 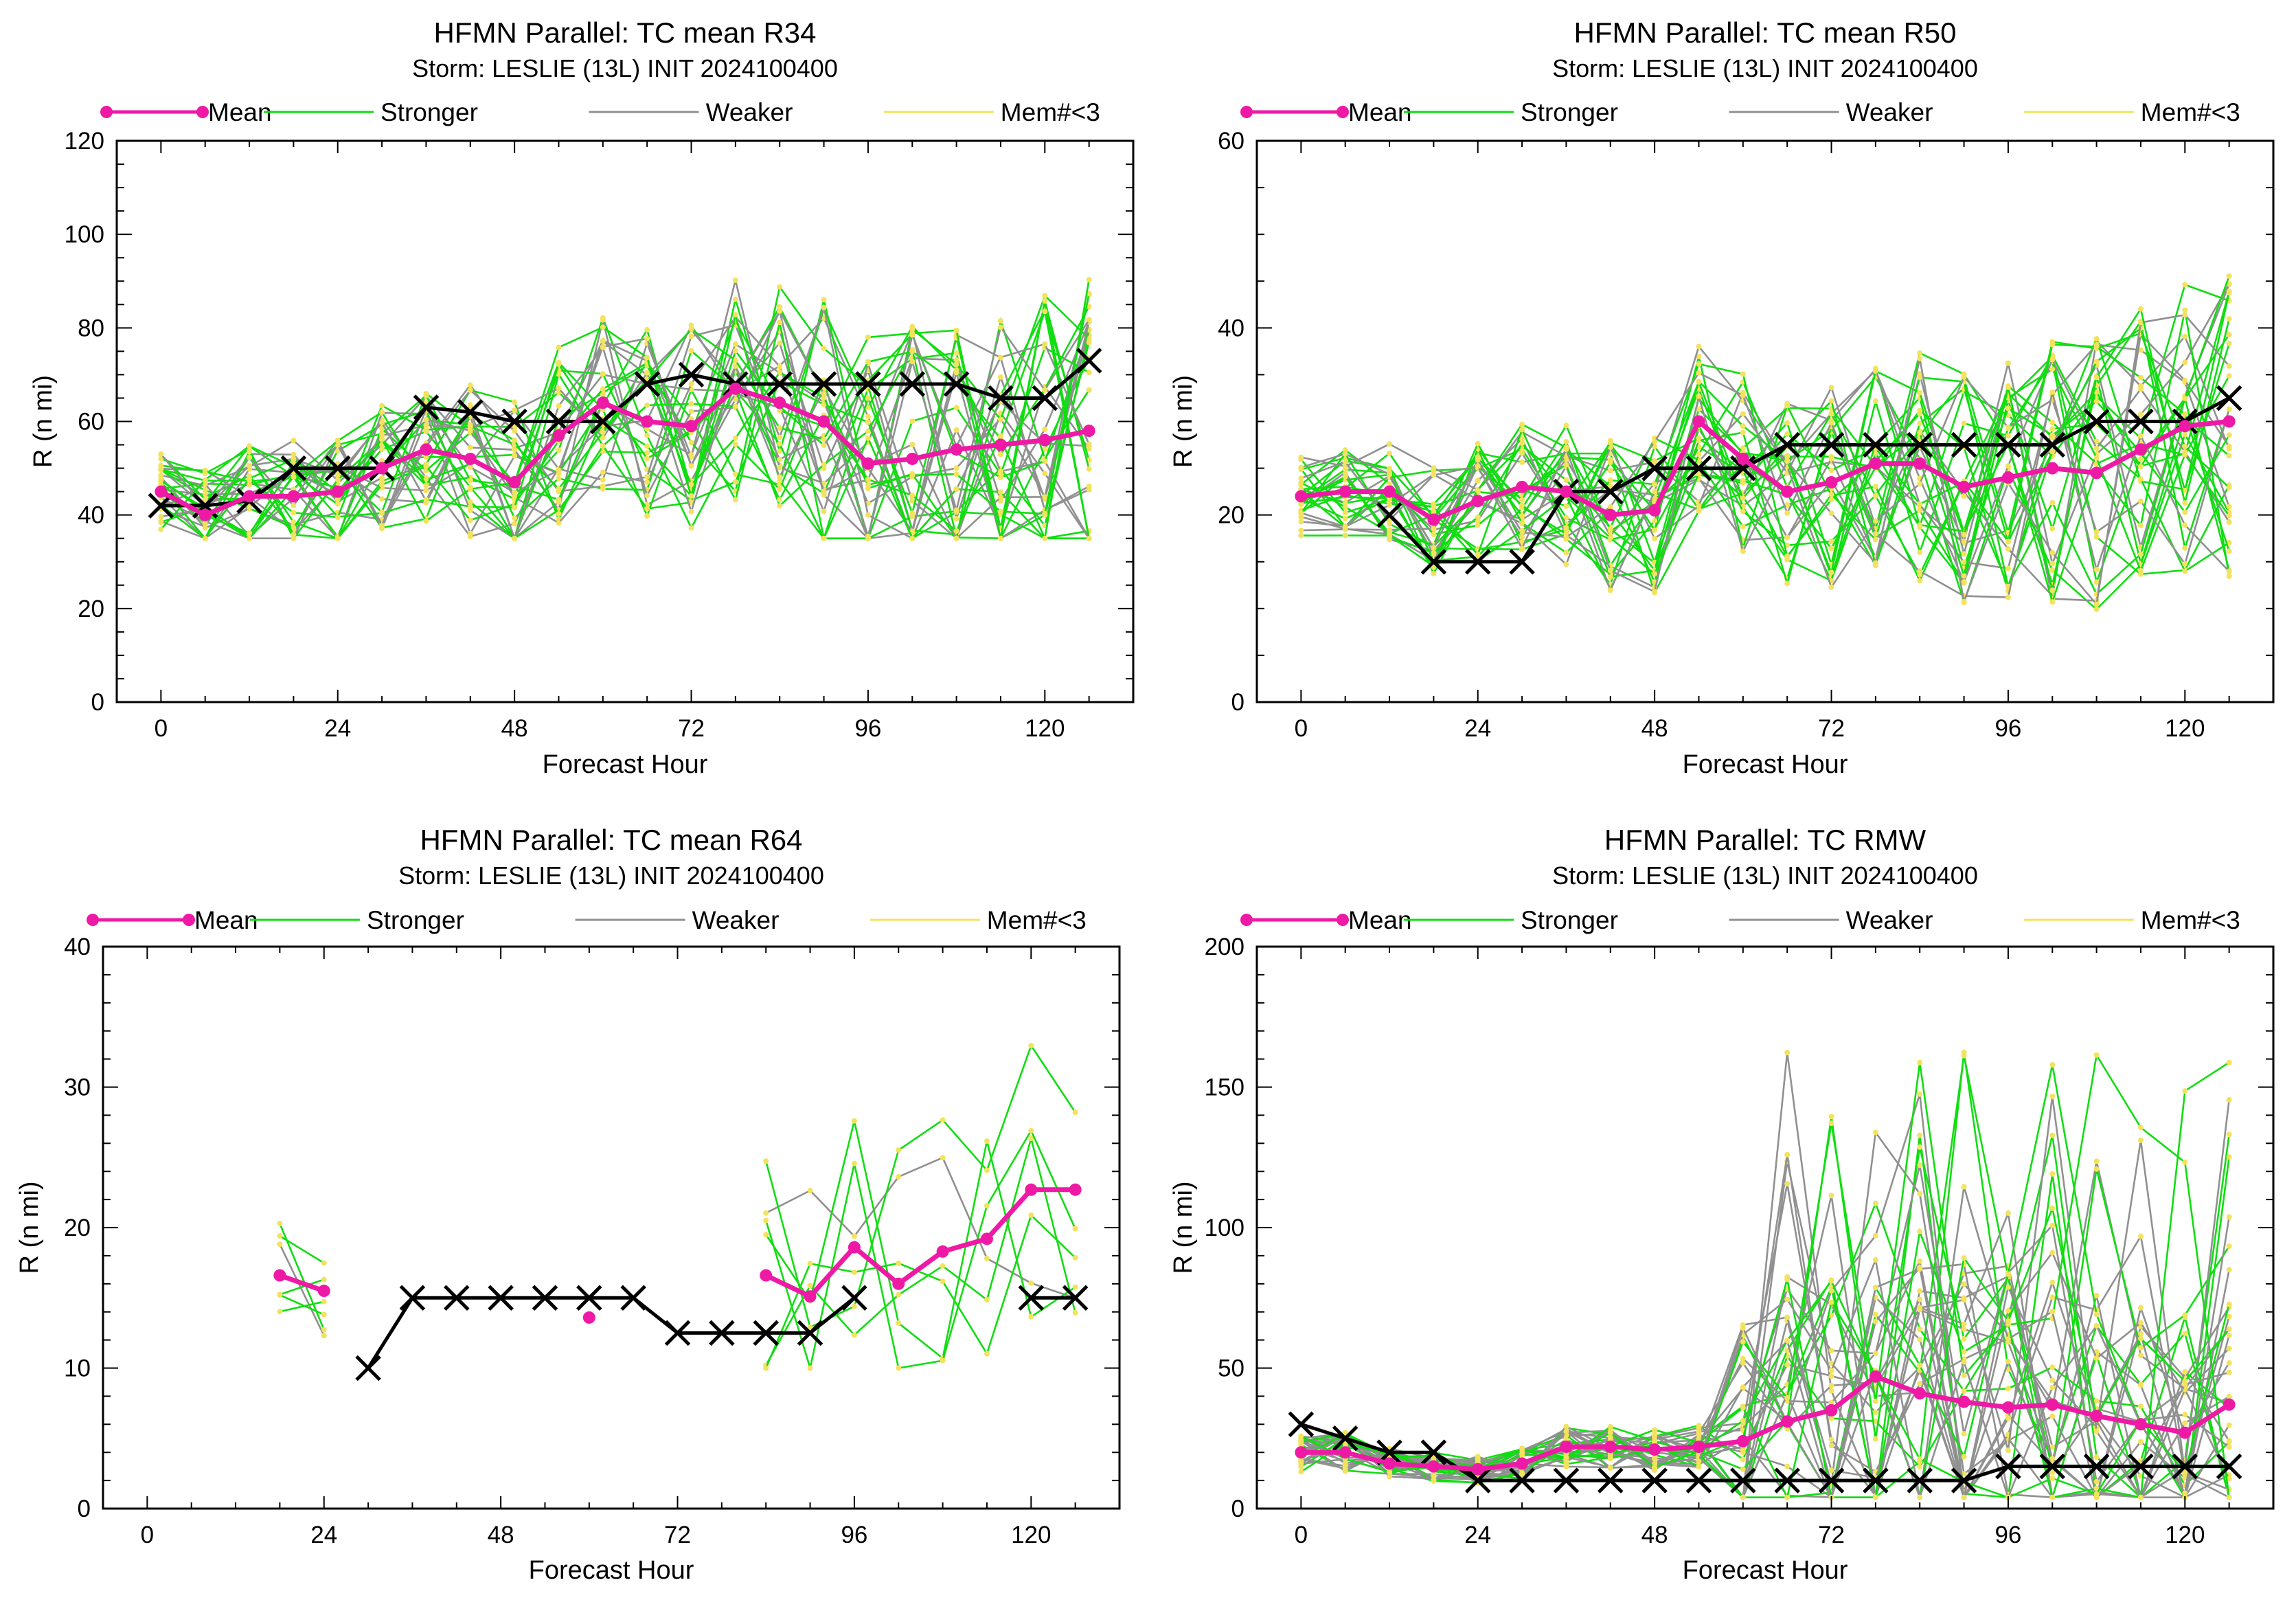 I want to click on mean-line, so click(x=624, y=451).